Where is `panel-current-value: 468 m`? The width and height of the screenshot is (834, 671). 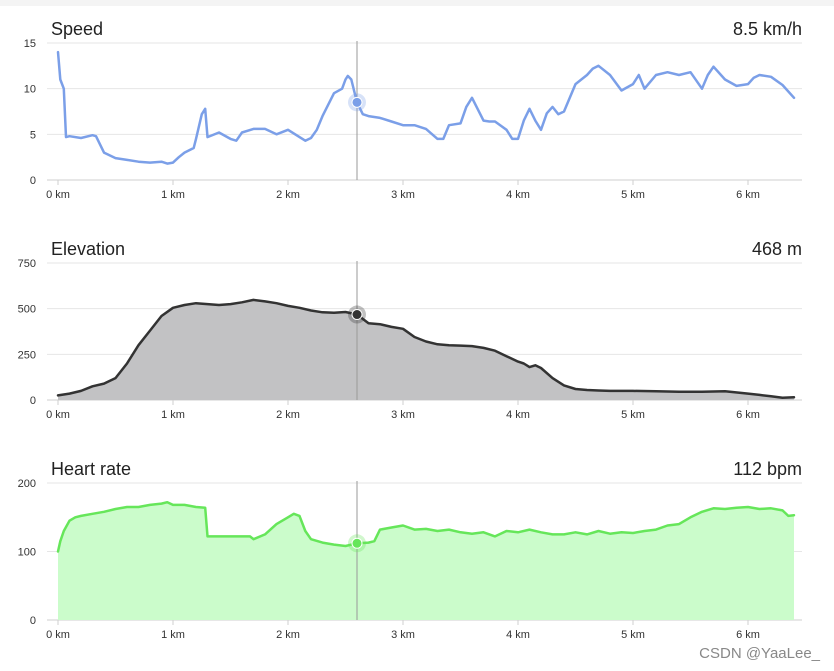 panel-current-value: 468 m is located at coordinates (777, 249).